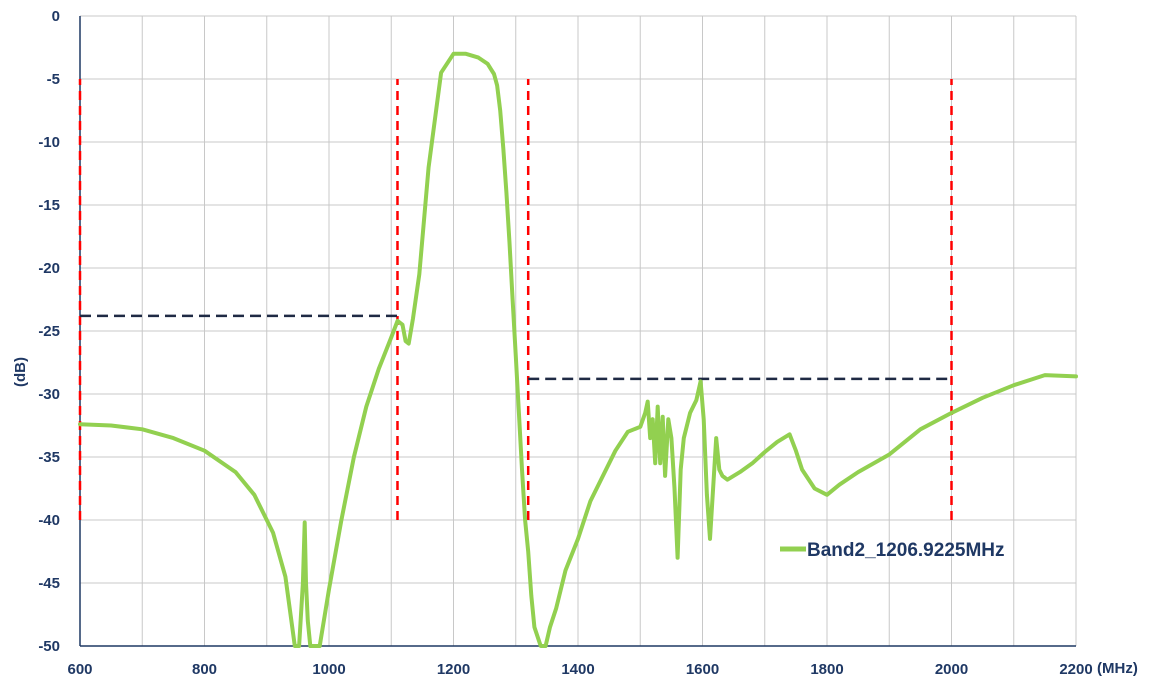  I want to click on y-tick-label: -45, so click(49, 583).